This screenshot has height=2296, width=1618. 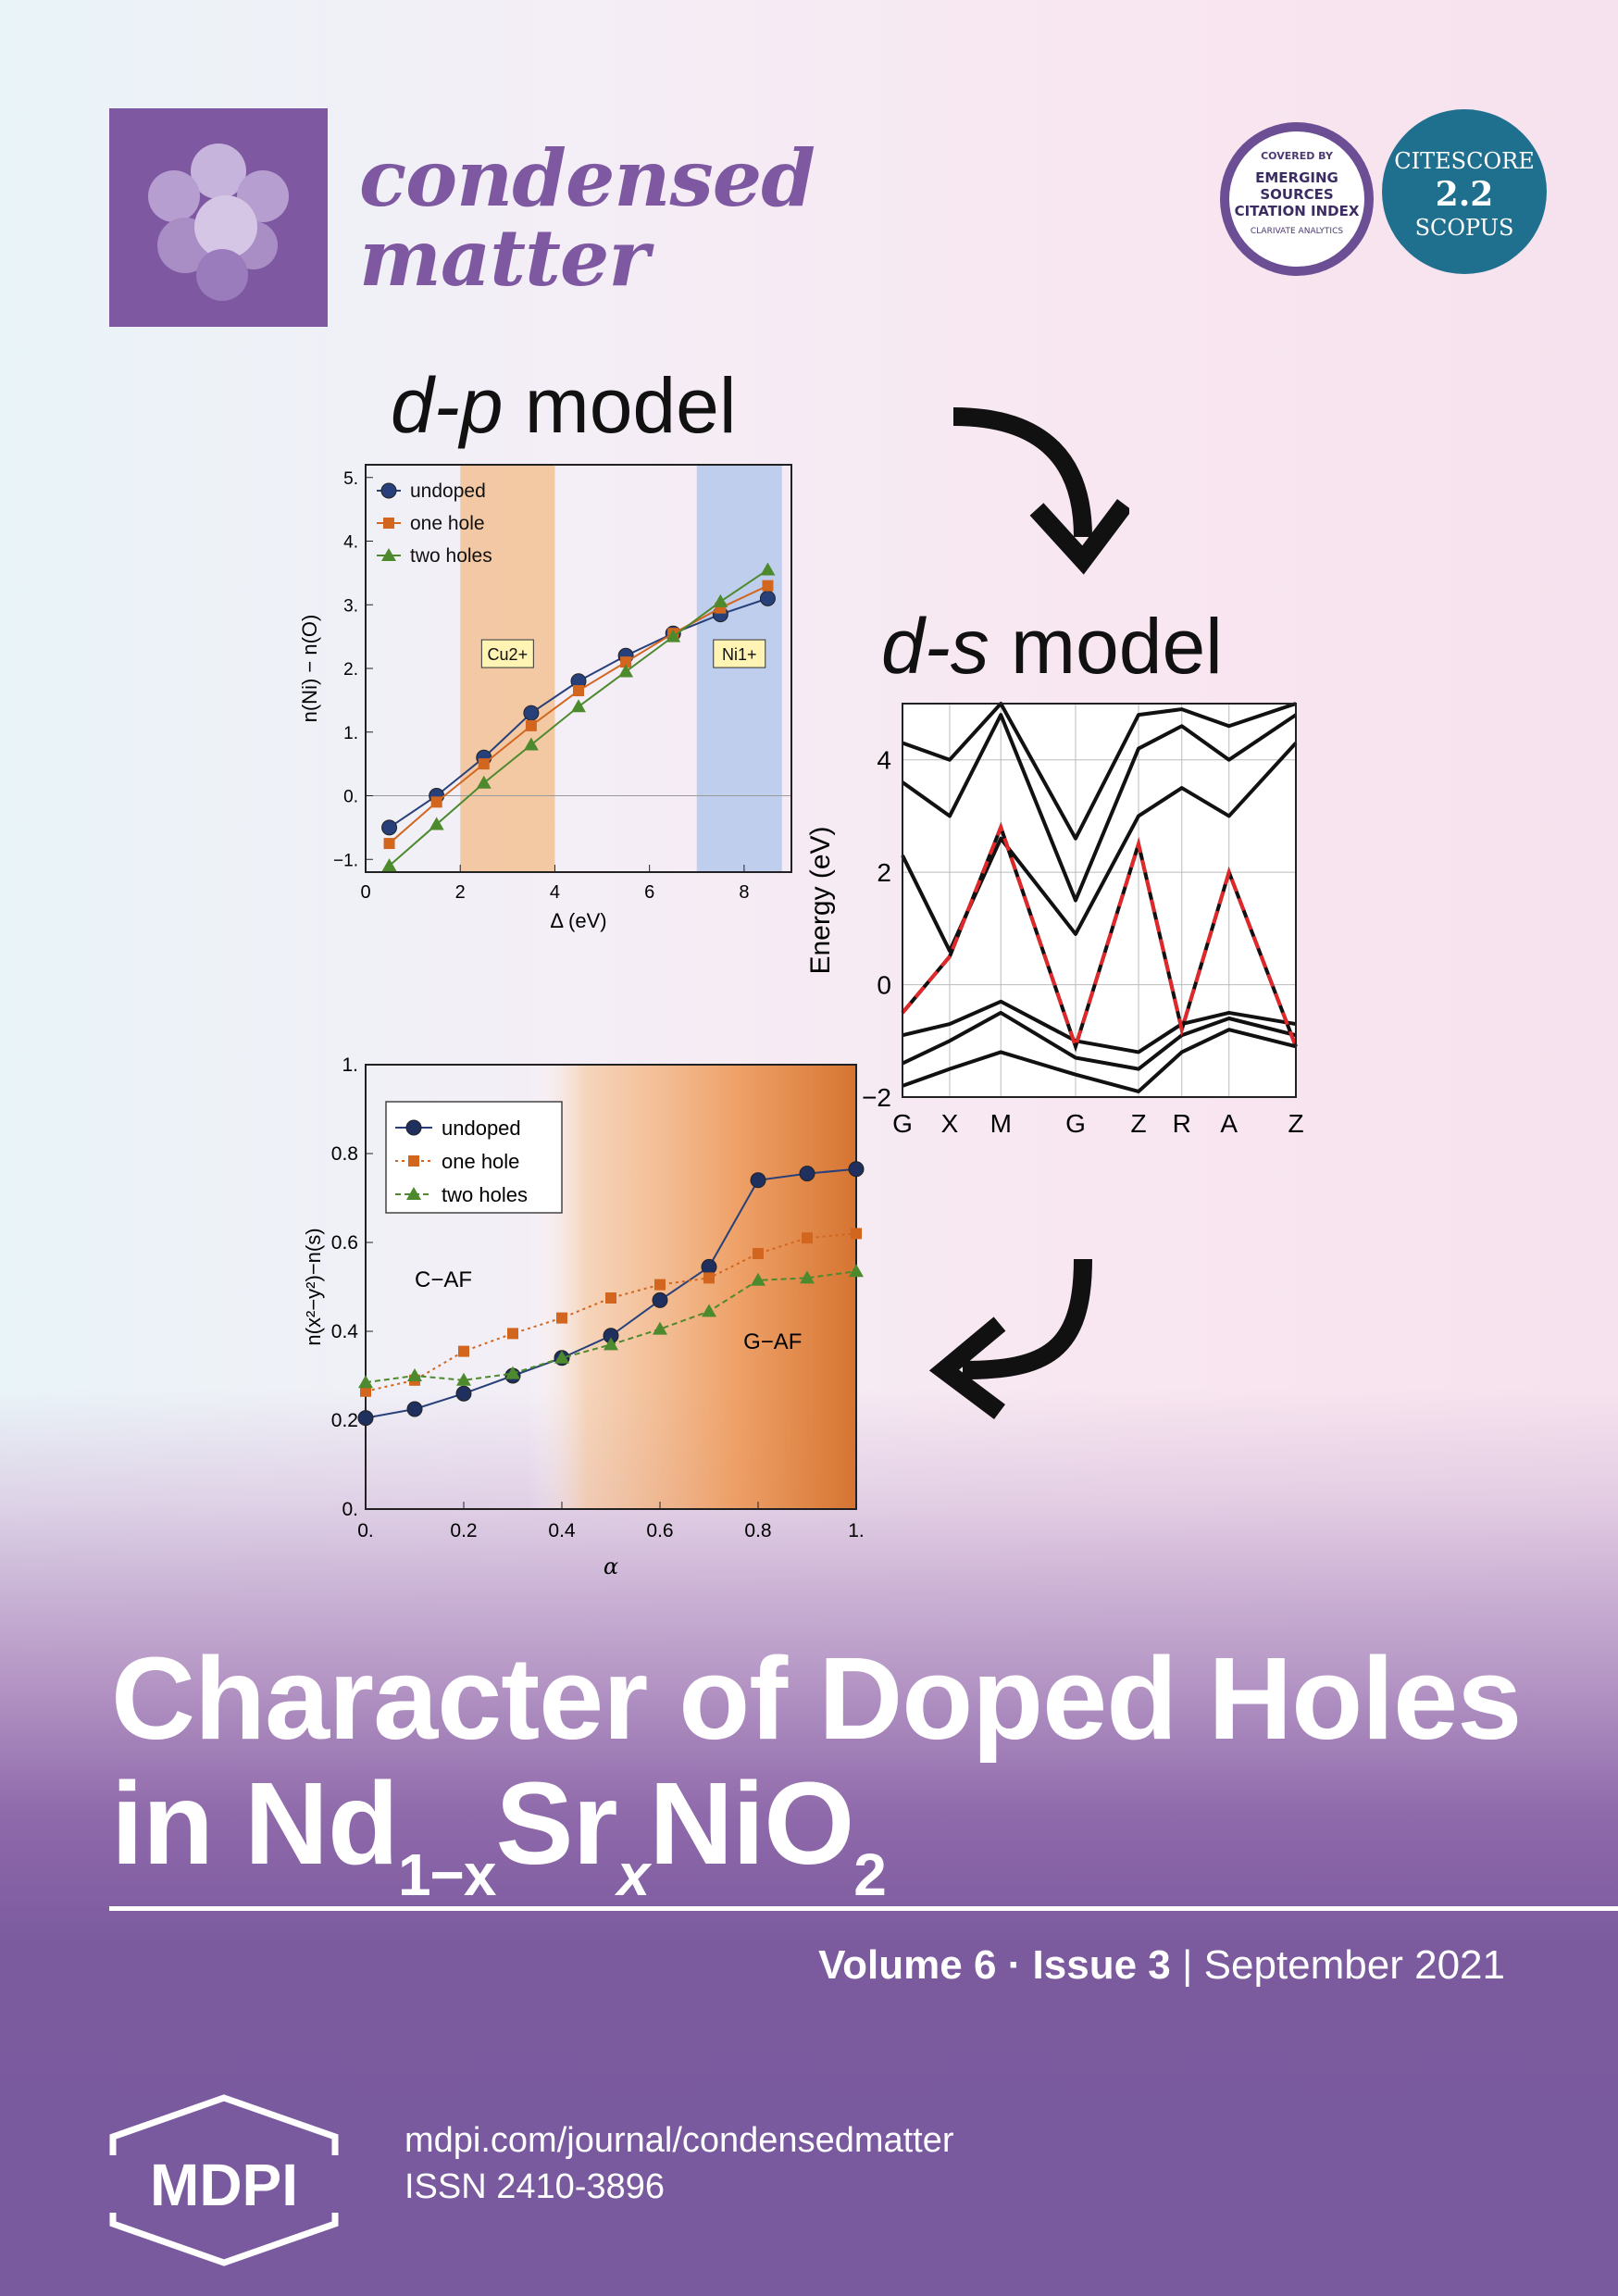 What do you see at coordinates (1464, 161) in the screenshot?
I see `citescore-label: CITESCORE` at bounding box center [1464, 161].